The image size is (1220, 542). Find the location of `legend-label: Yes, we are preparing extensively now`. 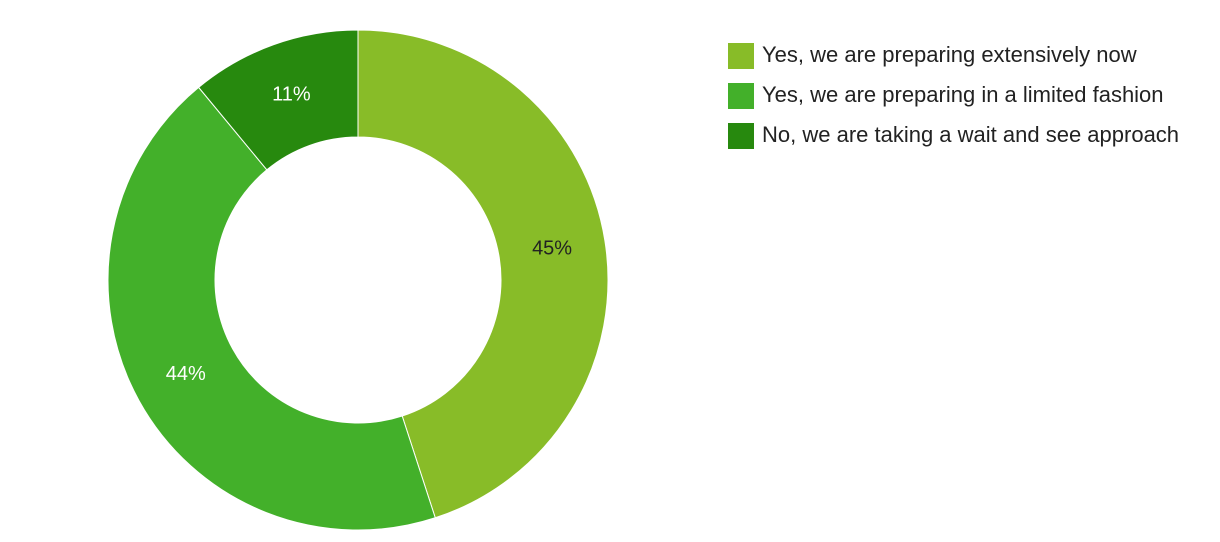

legend-label: Yes, we are preparing extensively now is located at coordinates (949, 54).